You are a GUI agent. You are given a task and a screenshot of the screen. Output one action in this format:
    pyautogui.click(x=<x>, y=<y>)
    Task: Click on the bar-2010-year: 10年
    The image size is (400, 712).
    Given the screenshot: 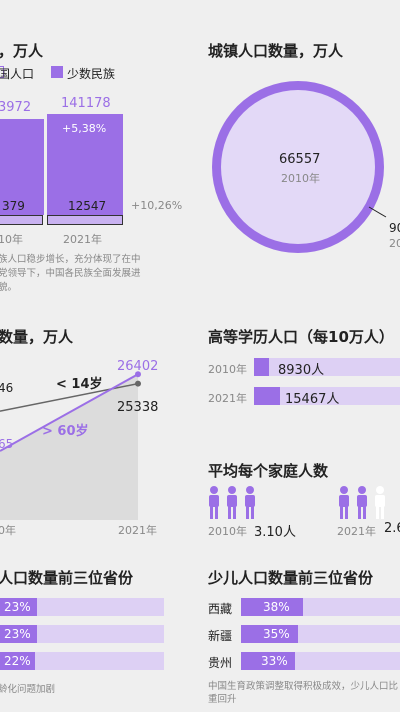 What is the action you would take?
    pyautogui.click(x=11, y=239)
    